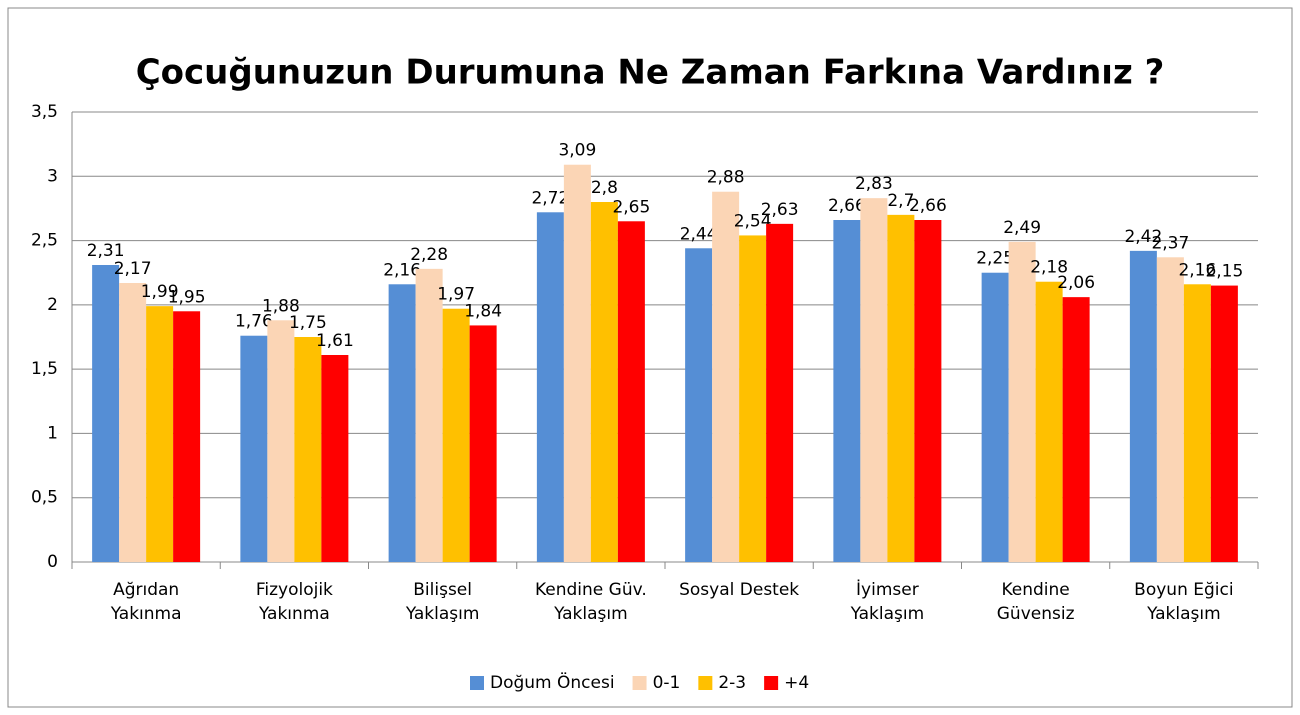 The width and height of the screenshot is (1300, 715). What do you see at coordinates (429, 255) in the screenshot?
I see `data-label: 2,28` at bounding box center [429, 255].